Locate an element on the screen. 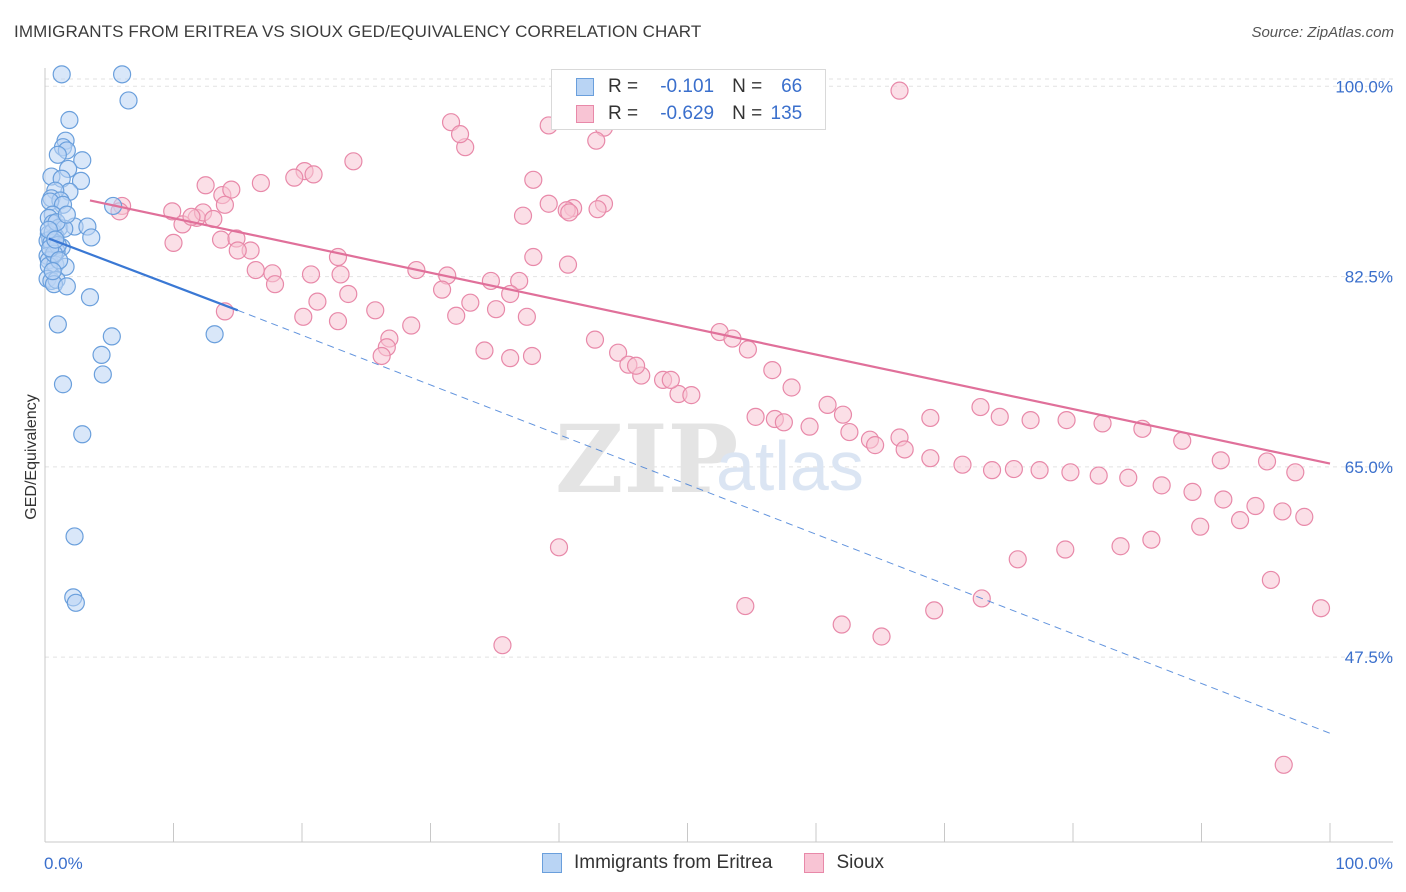 The height and width of the screenshot is (892, 1406). series-legend-sioux: Sioux is located at coordinates (844, 863).